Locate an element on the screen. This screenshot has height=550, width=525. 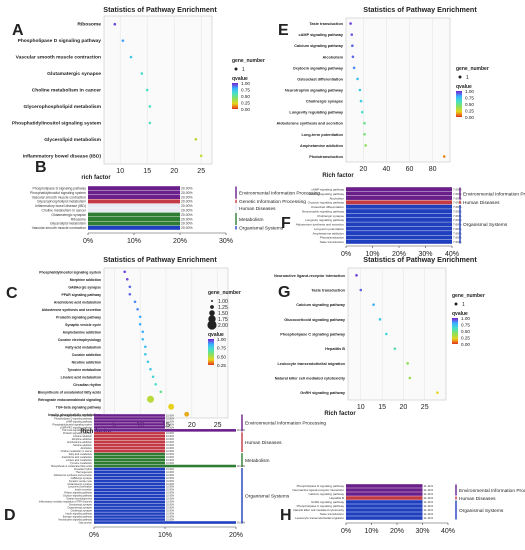
category-label: Calcium signaling pathway is located at coordinates (321, 305).